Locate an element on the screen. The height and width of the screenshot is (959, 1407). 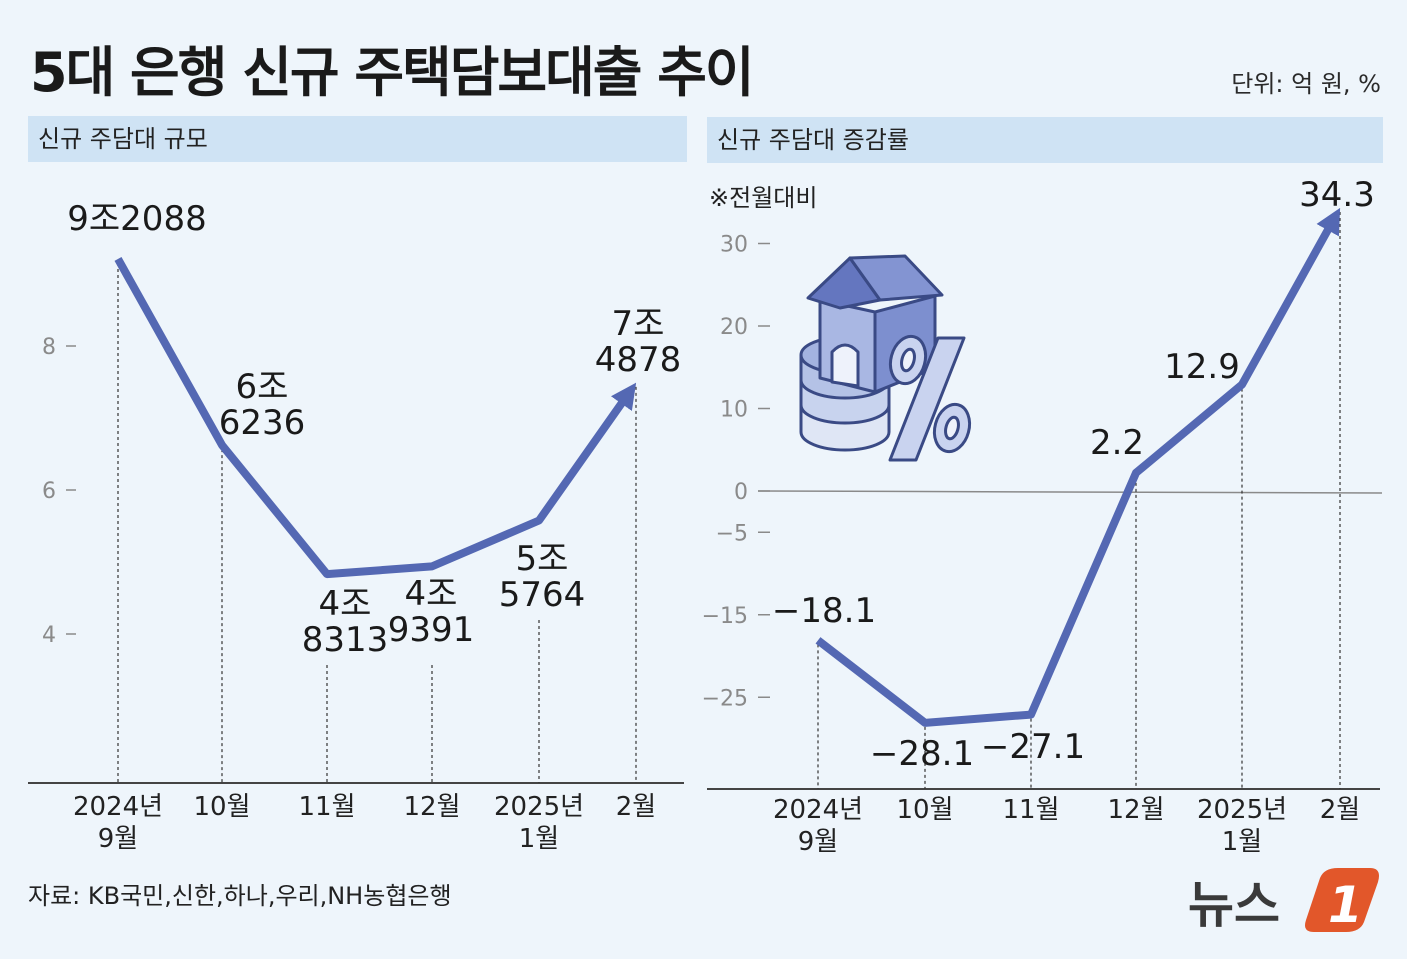
left-y-tick-label: 6 is located at coordinates (49, 491).